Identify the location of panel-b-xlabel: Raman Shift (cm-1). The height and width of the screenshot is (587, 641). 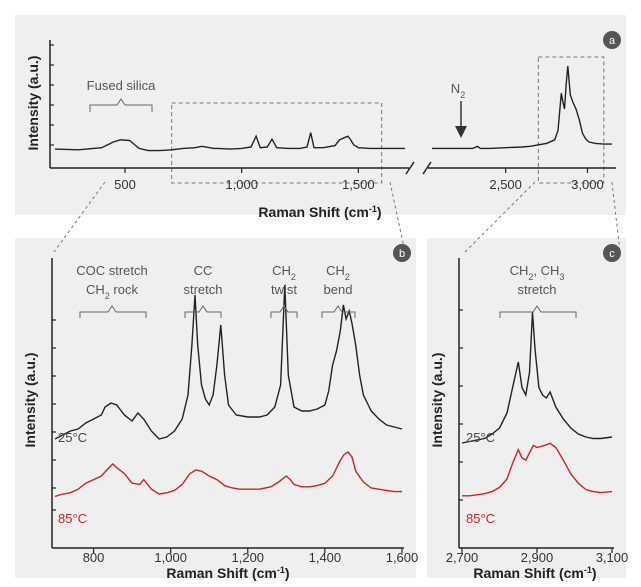
(227, 573).